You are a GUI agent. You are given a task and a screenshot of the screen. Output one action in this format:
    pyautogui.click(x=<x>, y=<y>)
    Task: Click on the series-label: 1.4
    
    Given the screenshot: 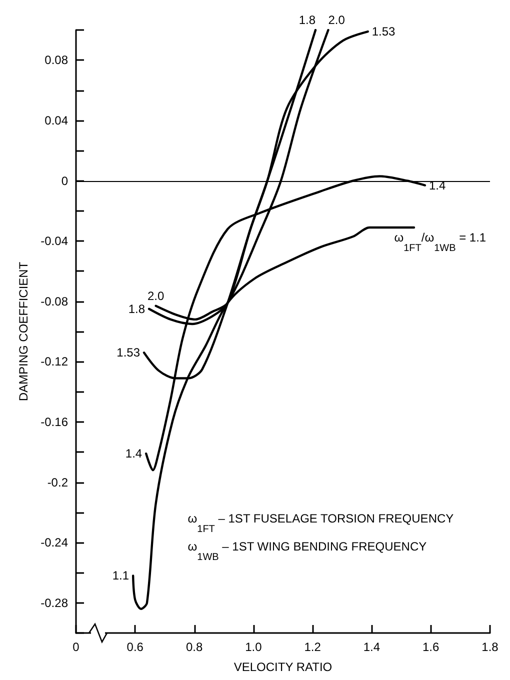 What is the action you would take?
    pyautogui.click(x=133, y=453)
    